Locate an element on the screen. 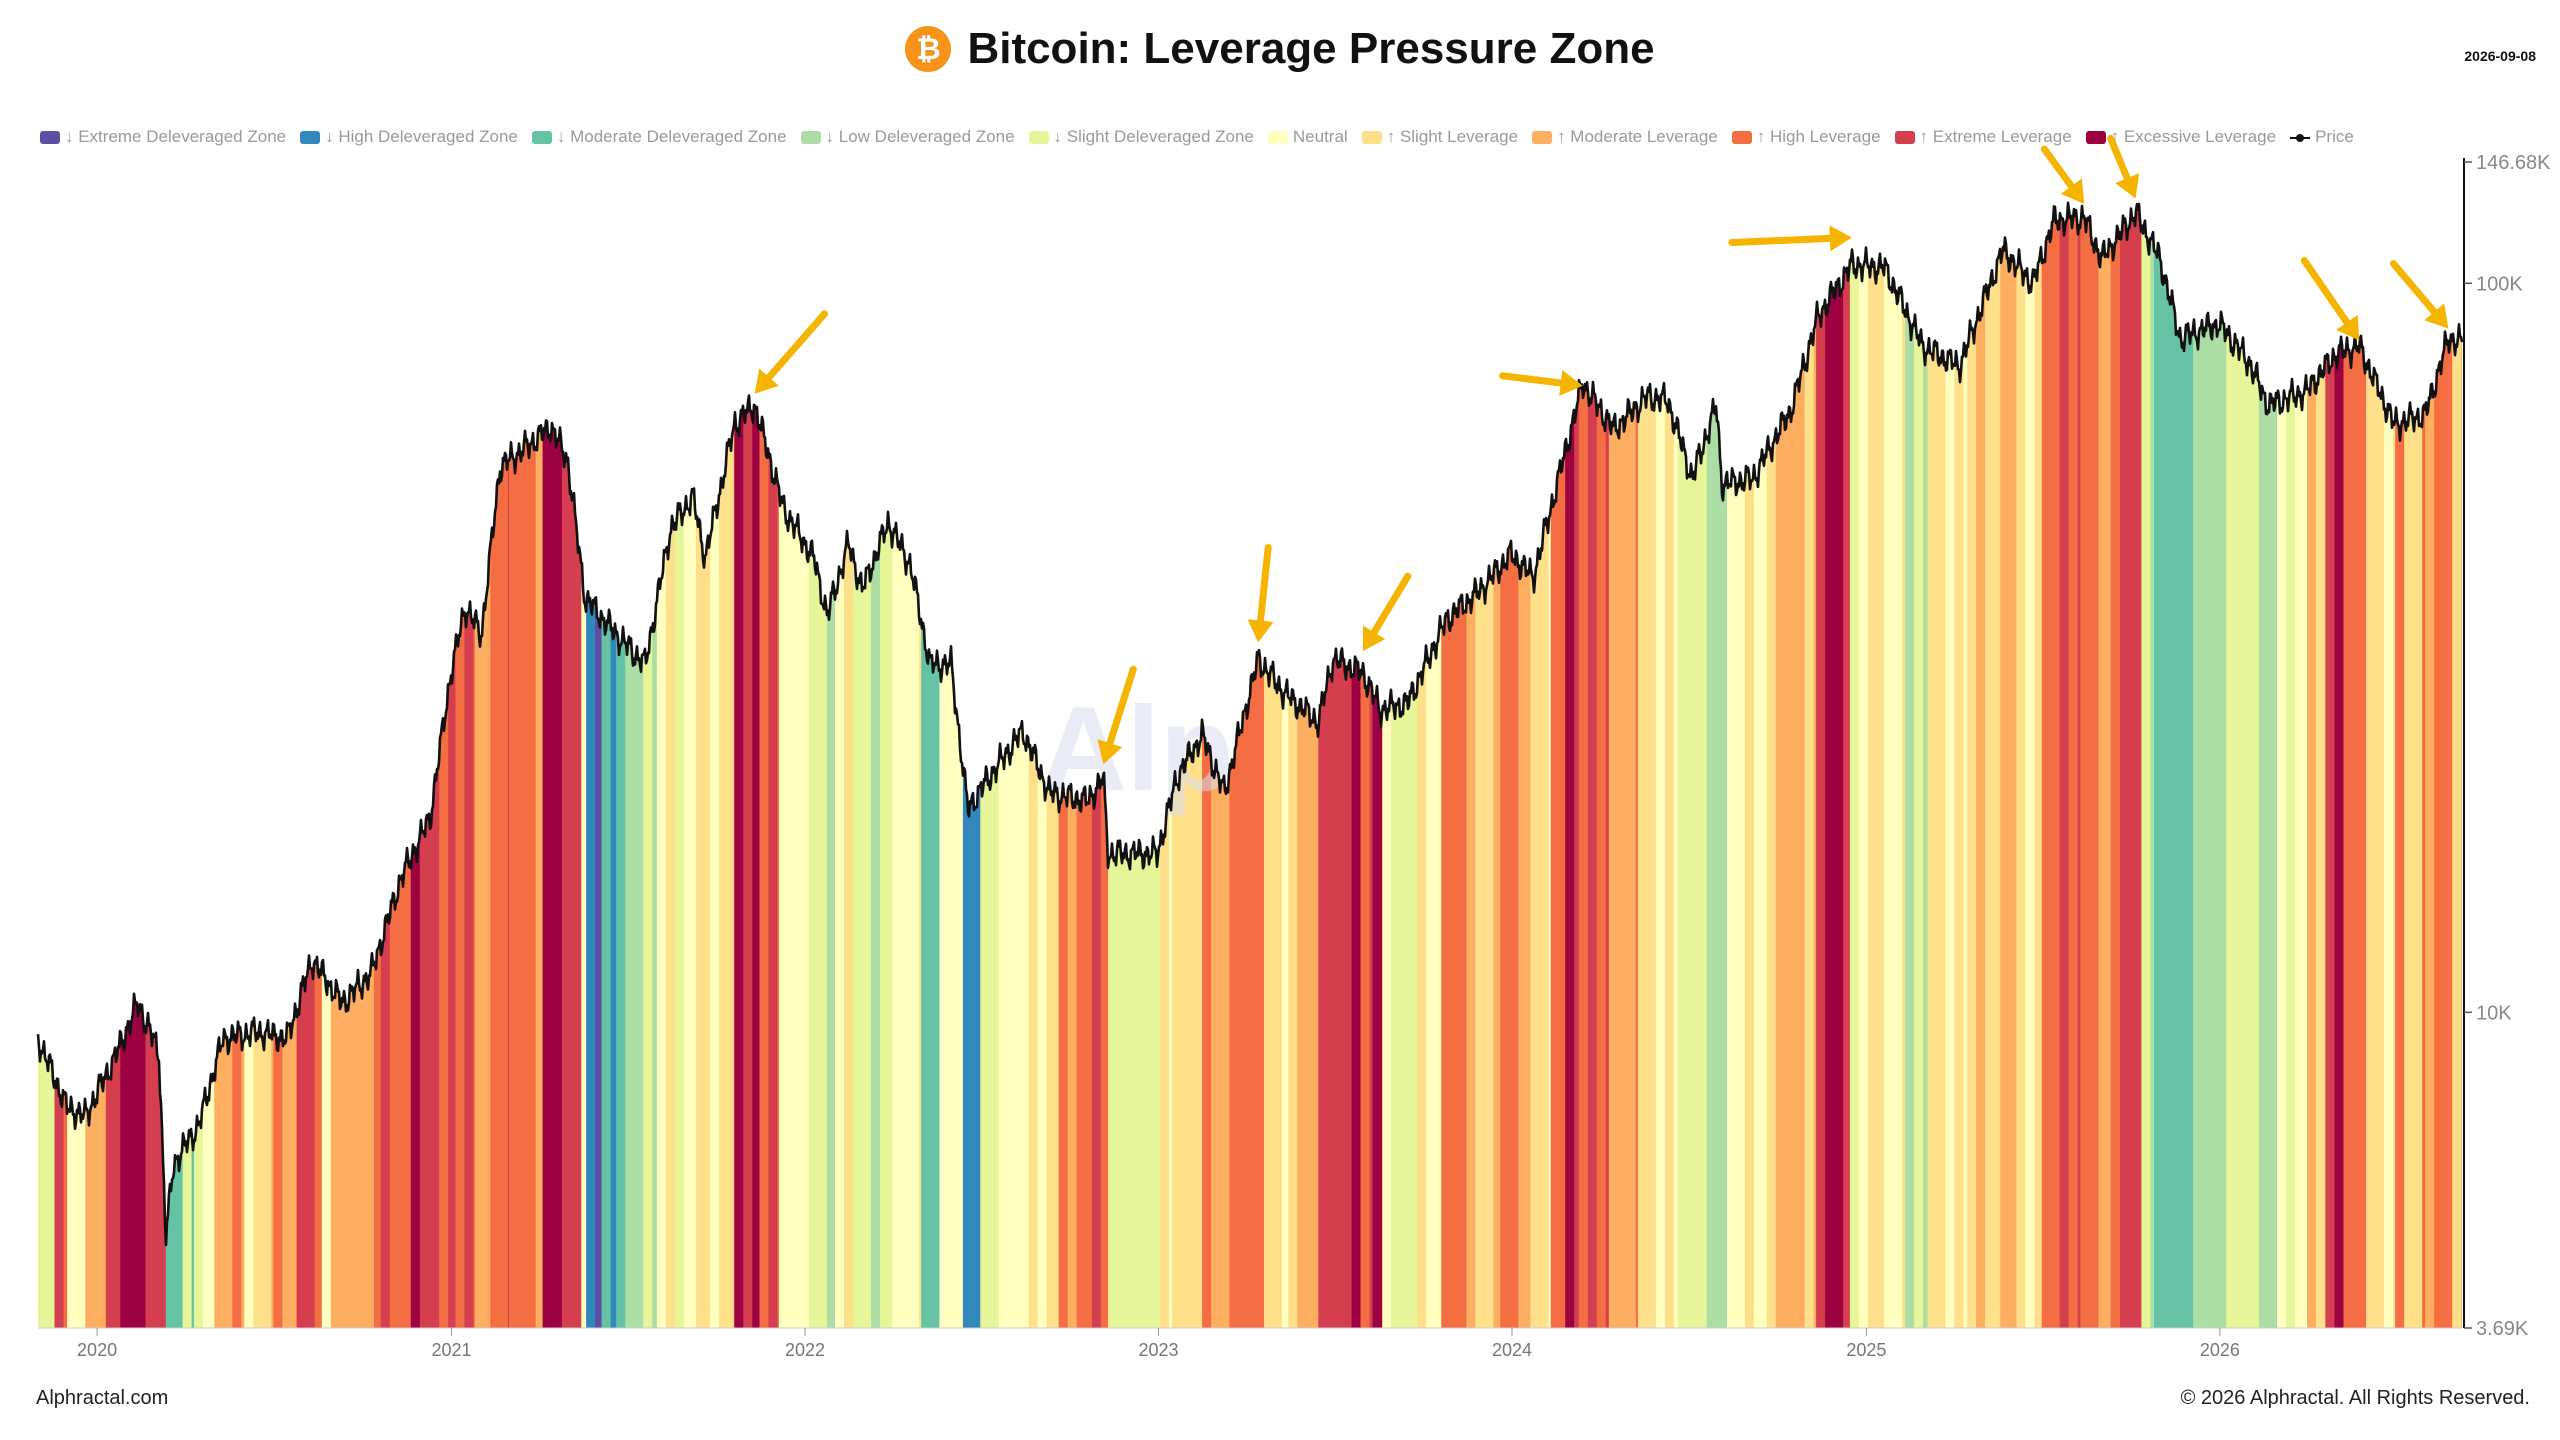 This screenshot has height=1440, width=2560. arrow-shaft is located at coordinates (2057, 167).